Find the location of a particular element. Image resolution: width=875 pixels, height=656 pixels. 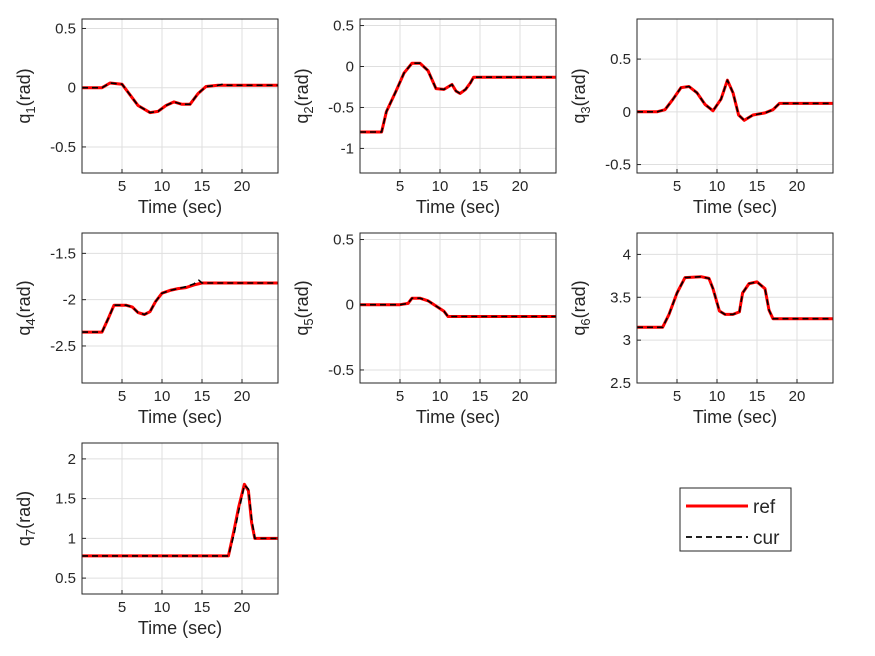

y-axis-label: q6(rad) is located at coordinates (581, 307).